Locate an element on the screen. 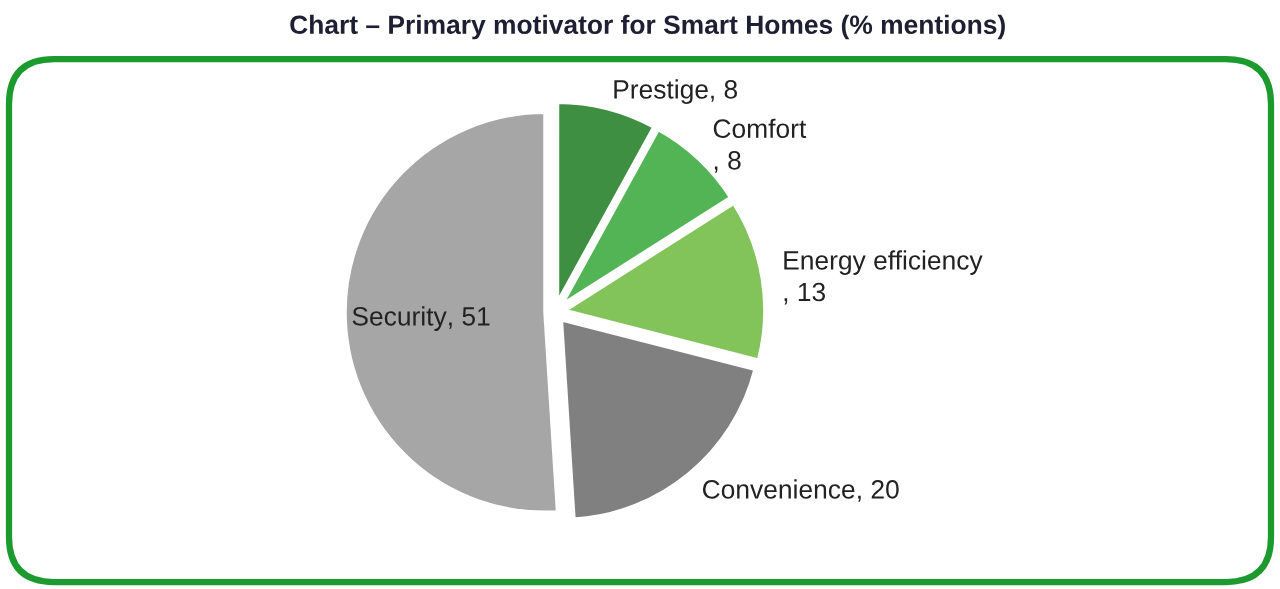 The height and width of the screenshot is (589, 1280). slice-label: Convenience is located at coordinates (778, 489).